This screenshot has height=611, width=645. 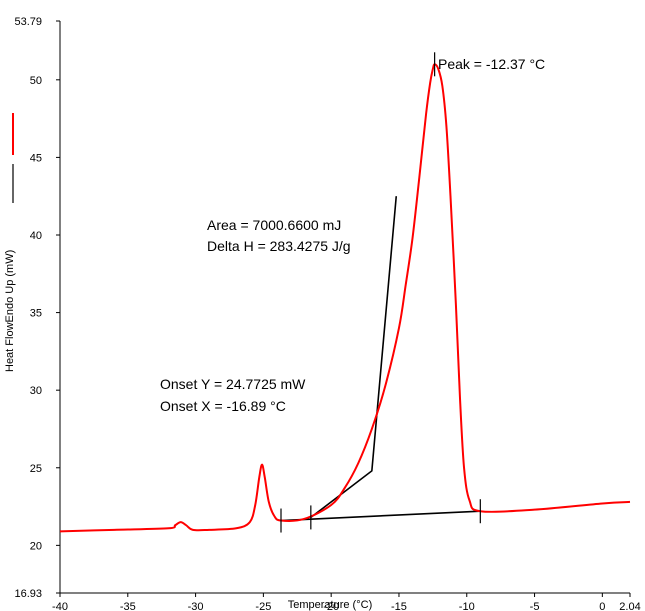 What do you see at coordinates (10, 311) in the screenshot?
I see `y-axis-title: Heat FlowEndo Up (mW)` at bounding box center [10, 311].